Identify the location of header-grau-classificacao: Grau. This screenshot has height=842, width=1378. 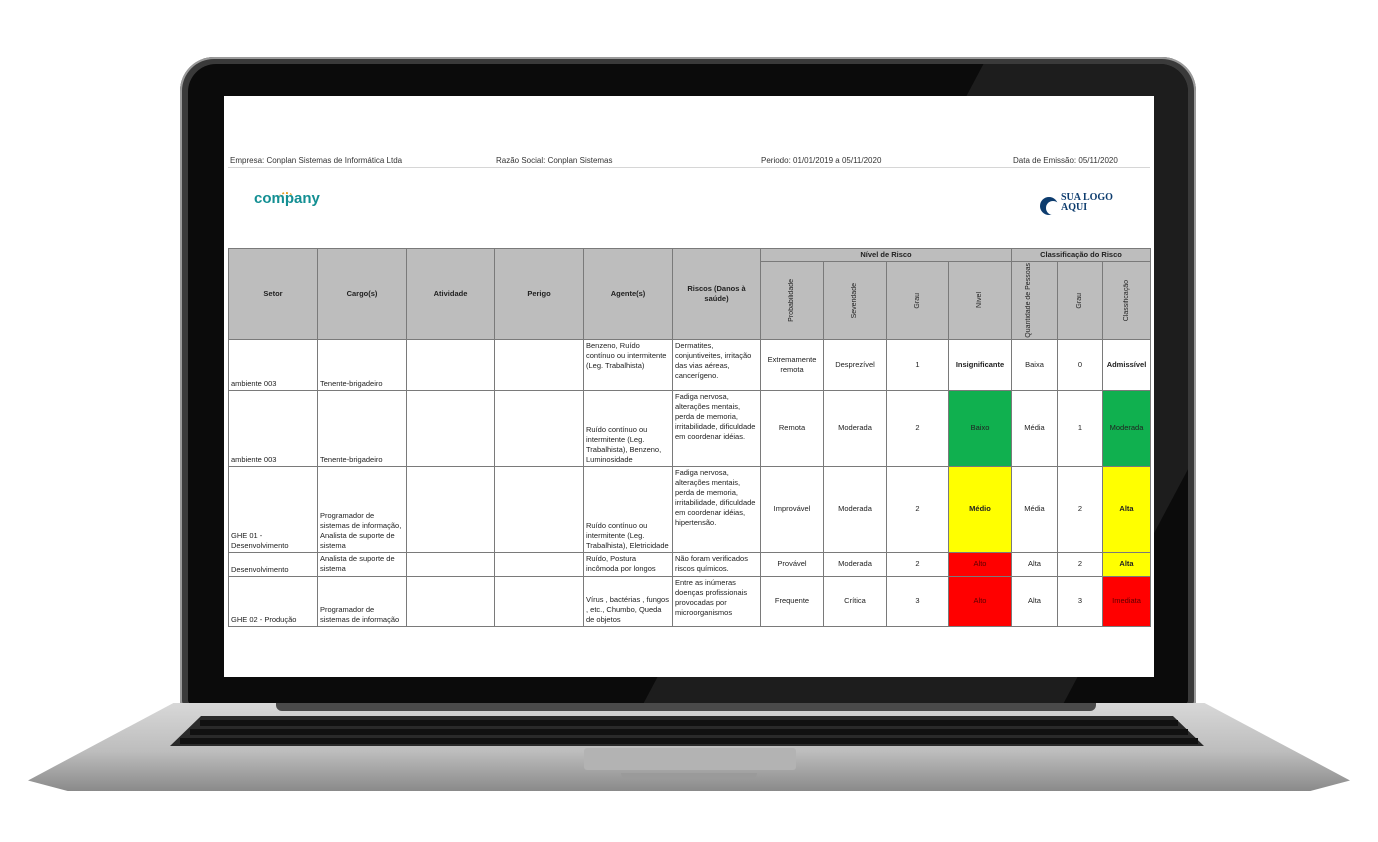
(1079, 300).